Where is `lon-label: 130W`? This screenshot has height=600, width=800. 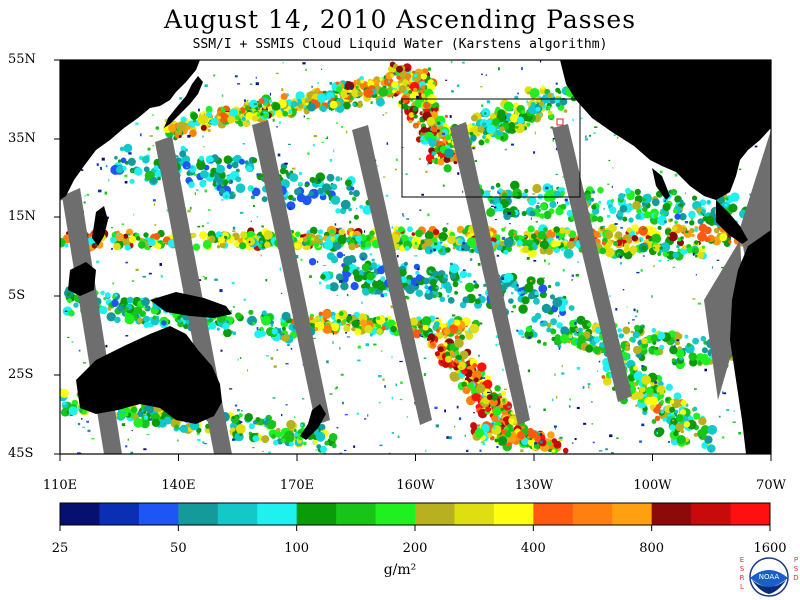 lon-label: 130W is located at coordinates (534, 485).